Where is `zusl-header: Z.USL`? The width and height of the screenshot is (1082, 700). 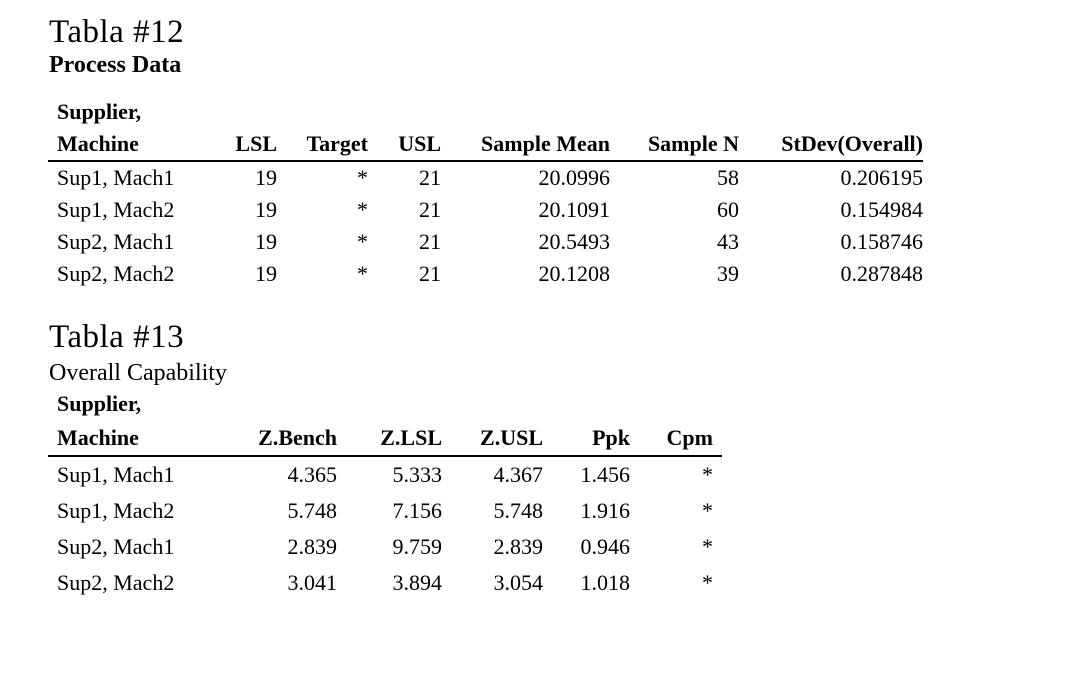
zusl-header: Z.USL is located at coordinates (511, 437).